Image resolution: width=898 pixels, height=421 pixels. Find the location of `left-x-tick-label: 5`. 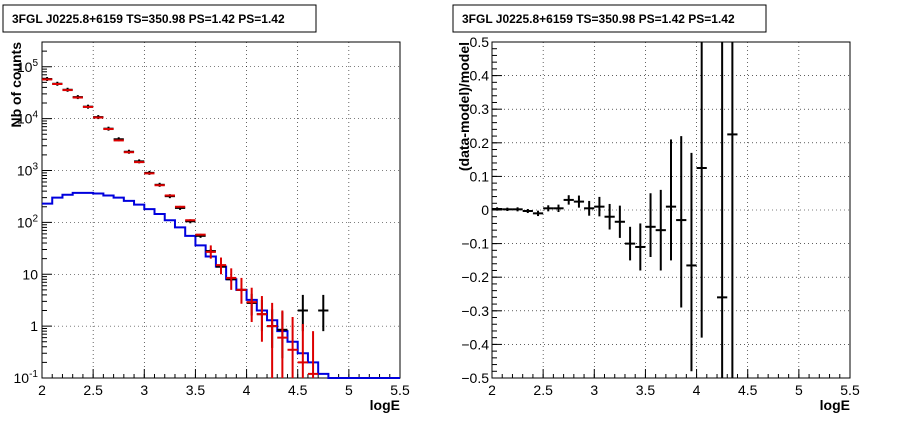

left-x-tick-label: 5 is located at coordinates (349, 390).